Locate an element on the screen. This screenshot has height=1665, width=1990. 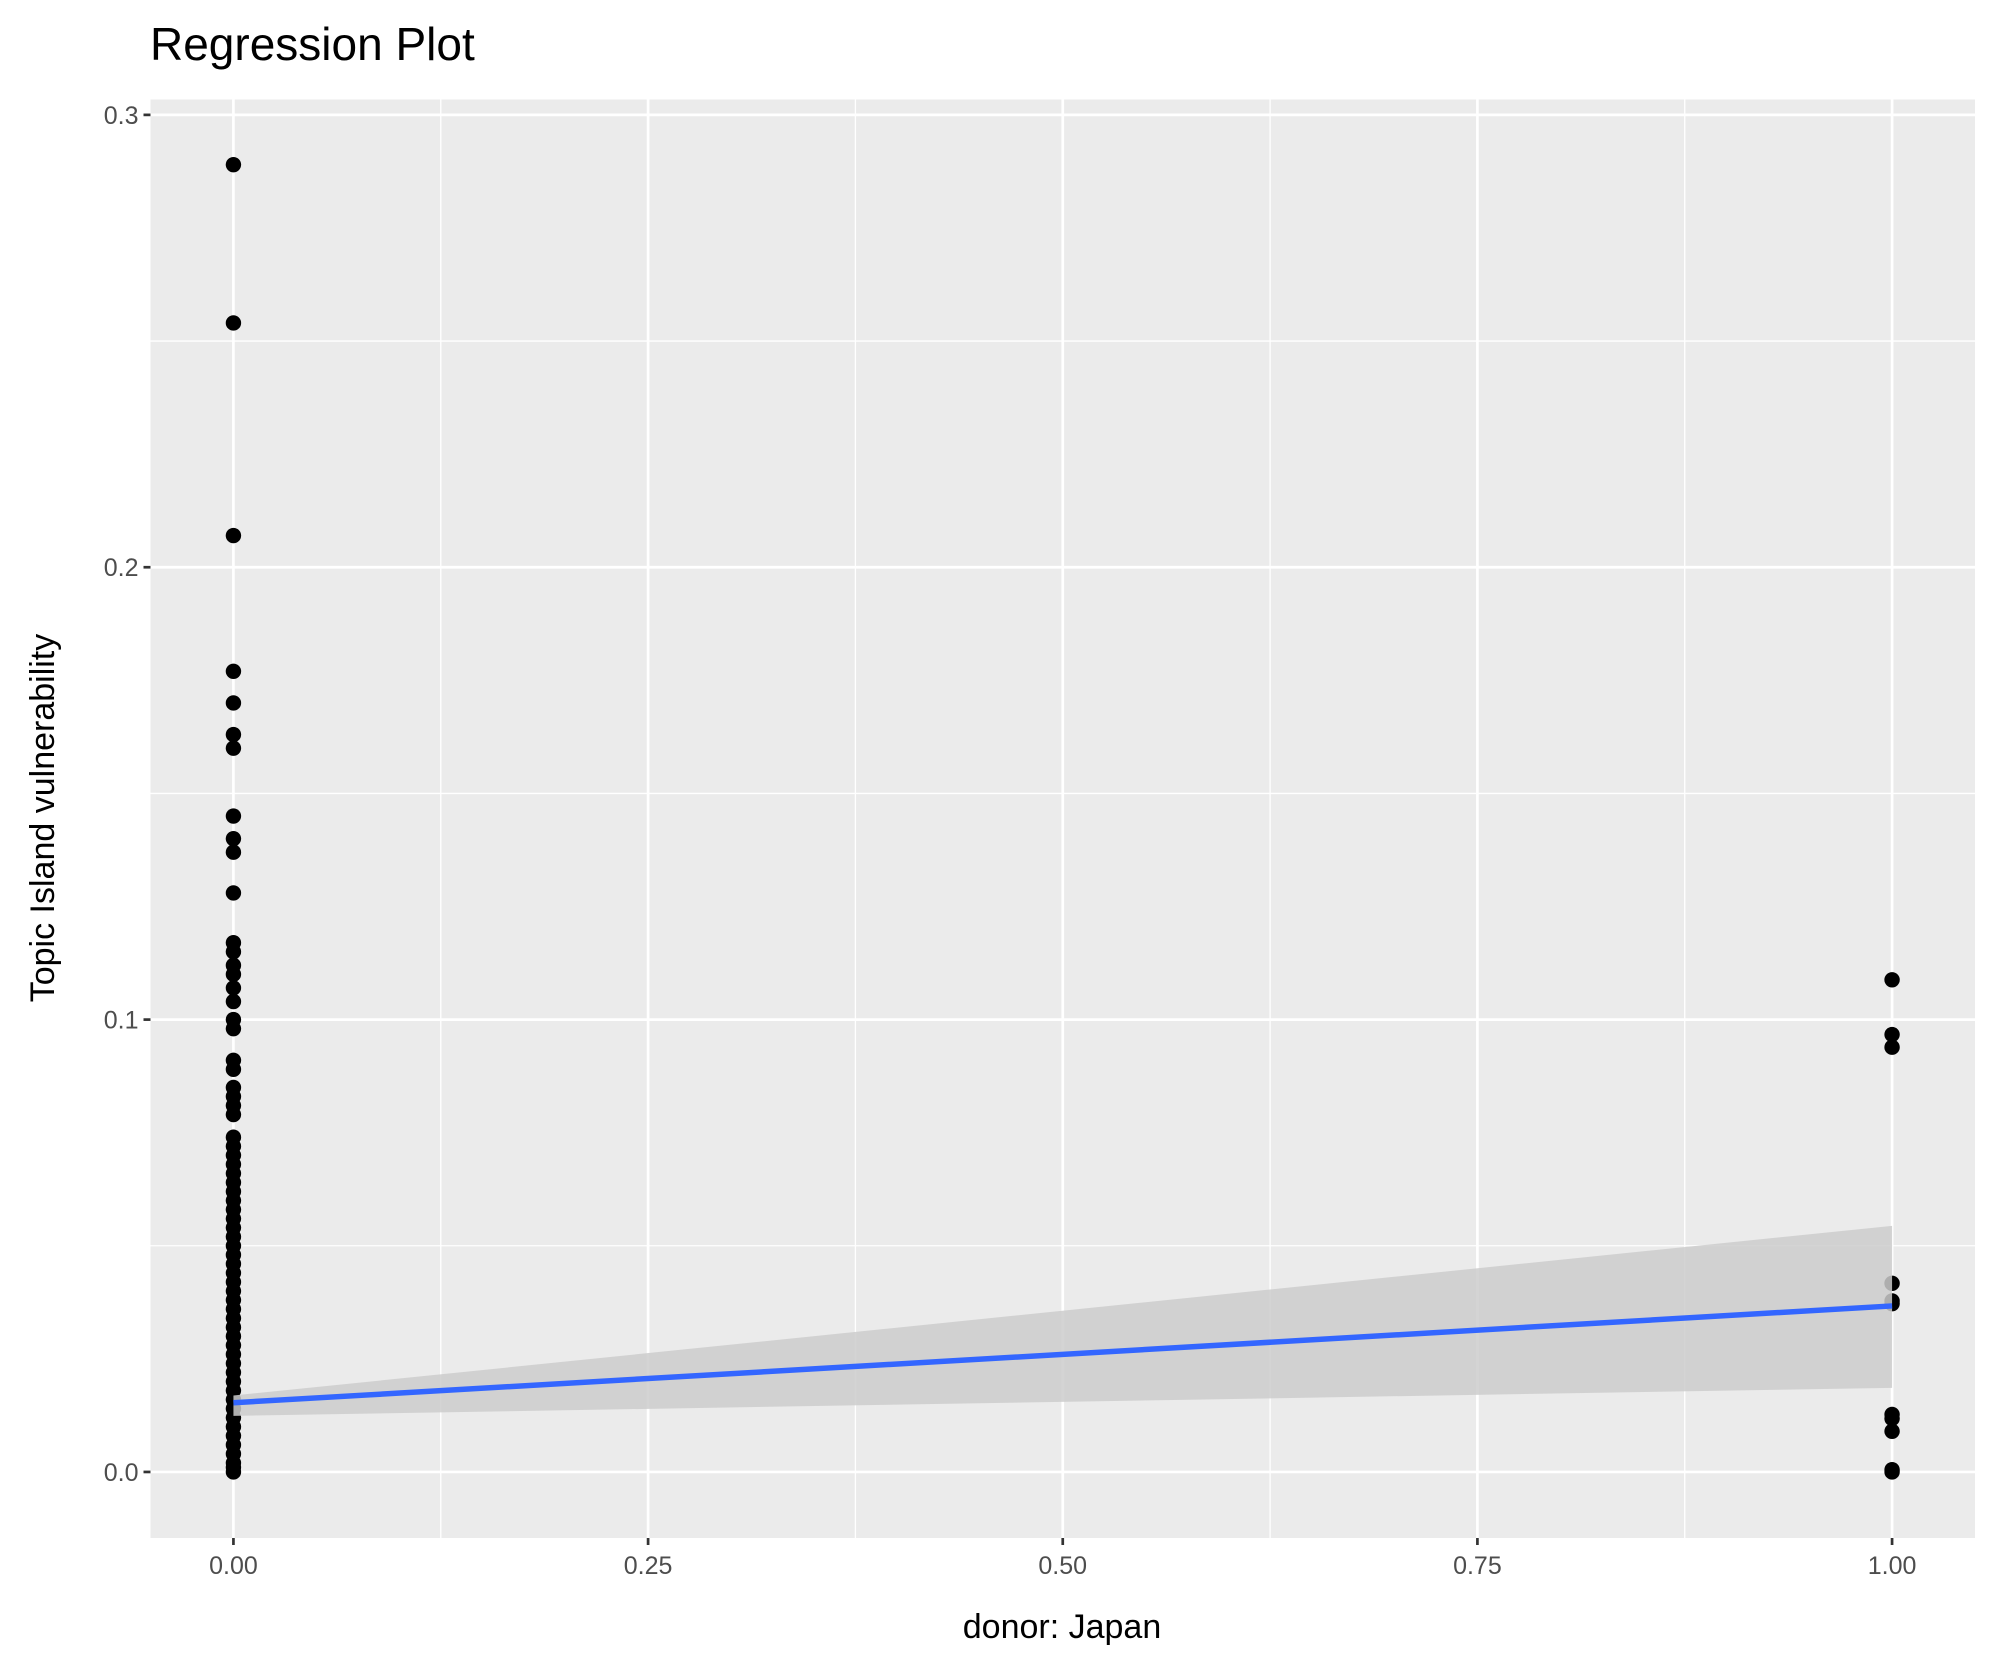
y-tick-label: 0.3 is located at coordinates (121, 116).